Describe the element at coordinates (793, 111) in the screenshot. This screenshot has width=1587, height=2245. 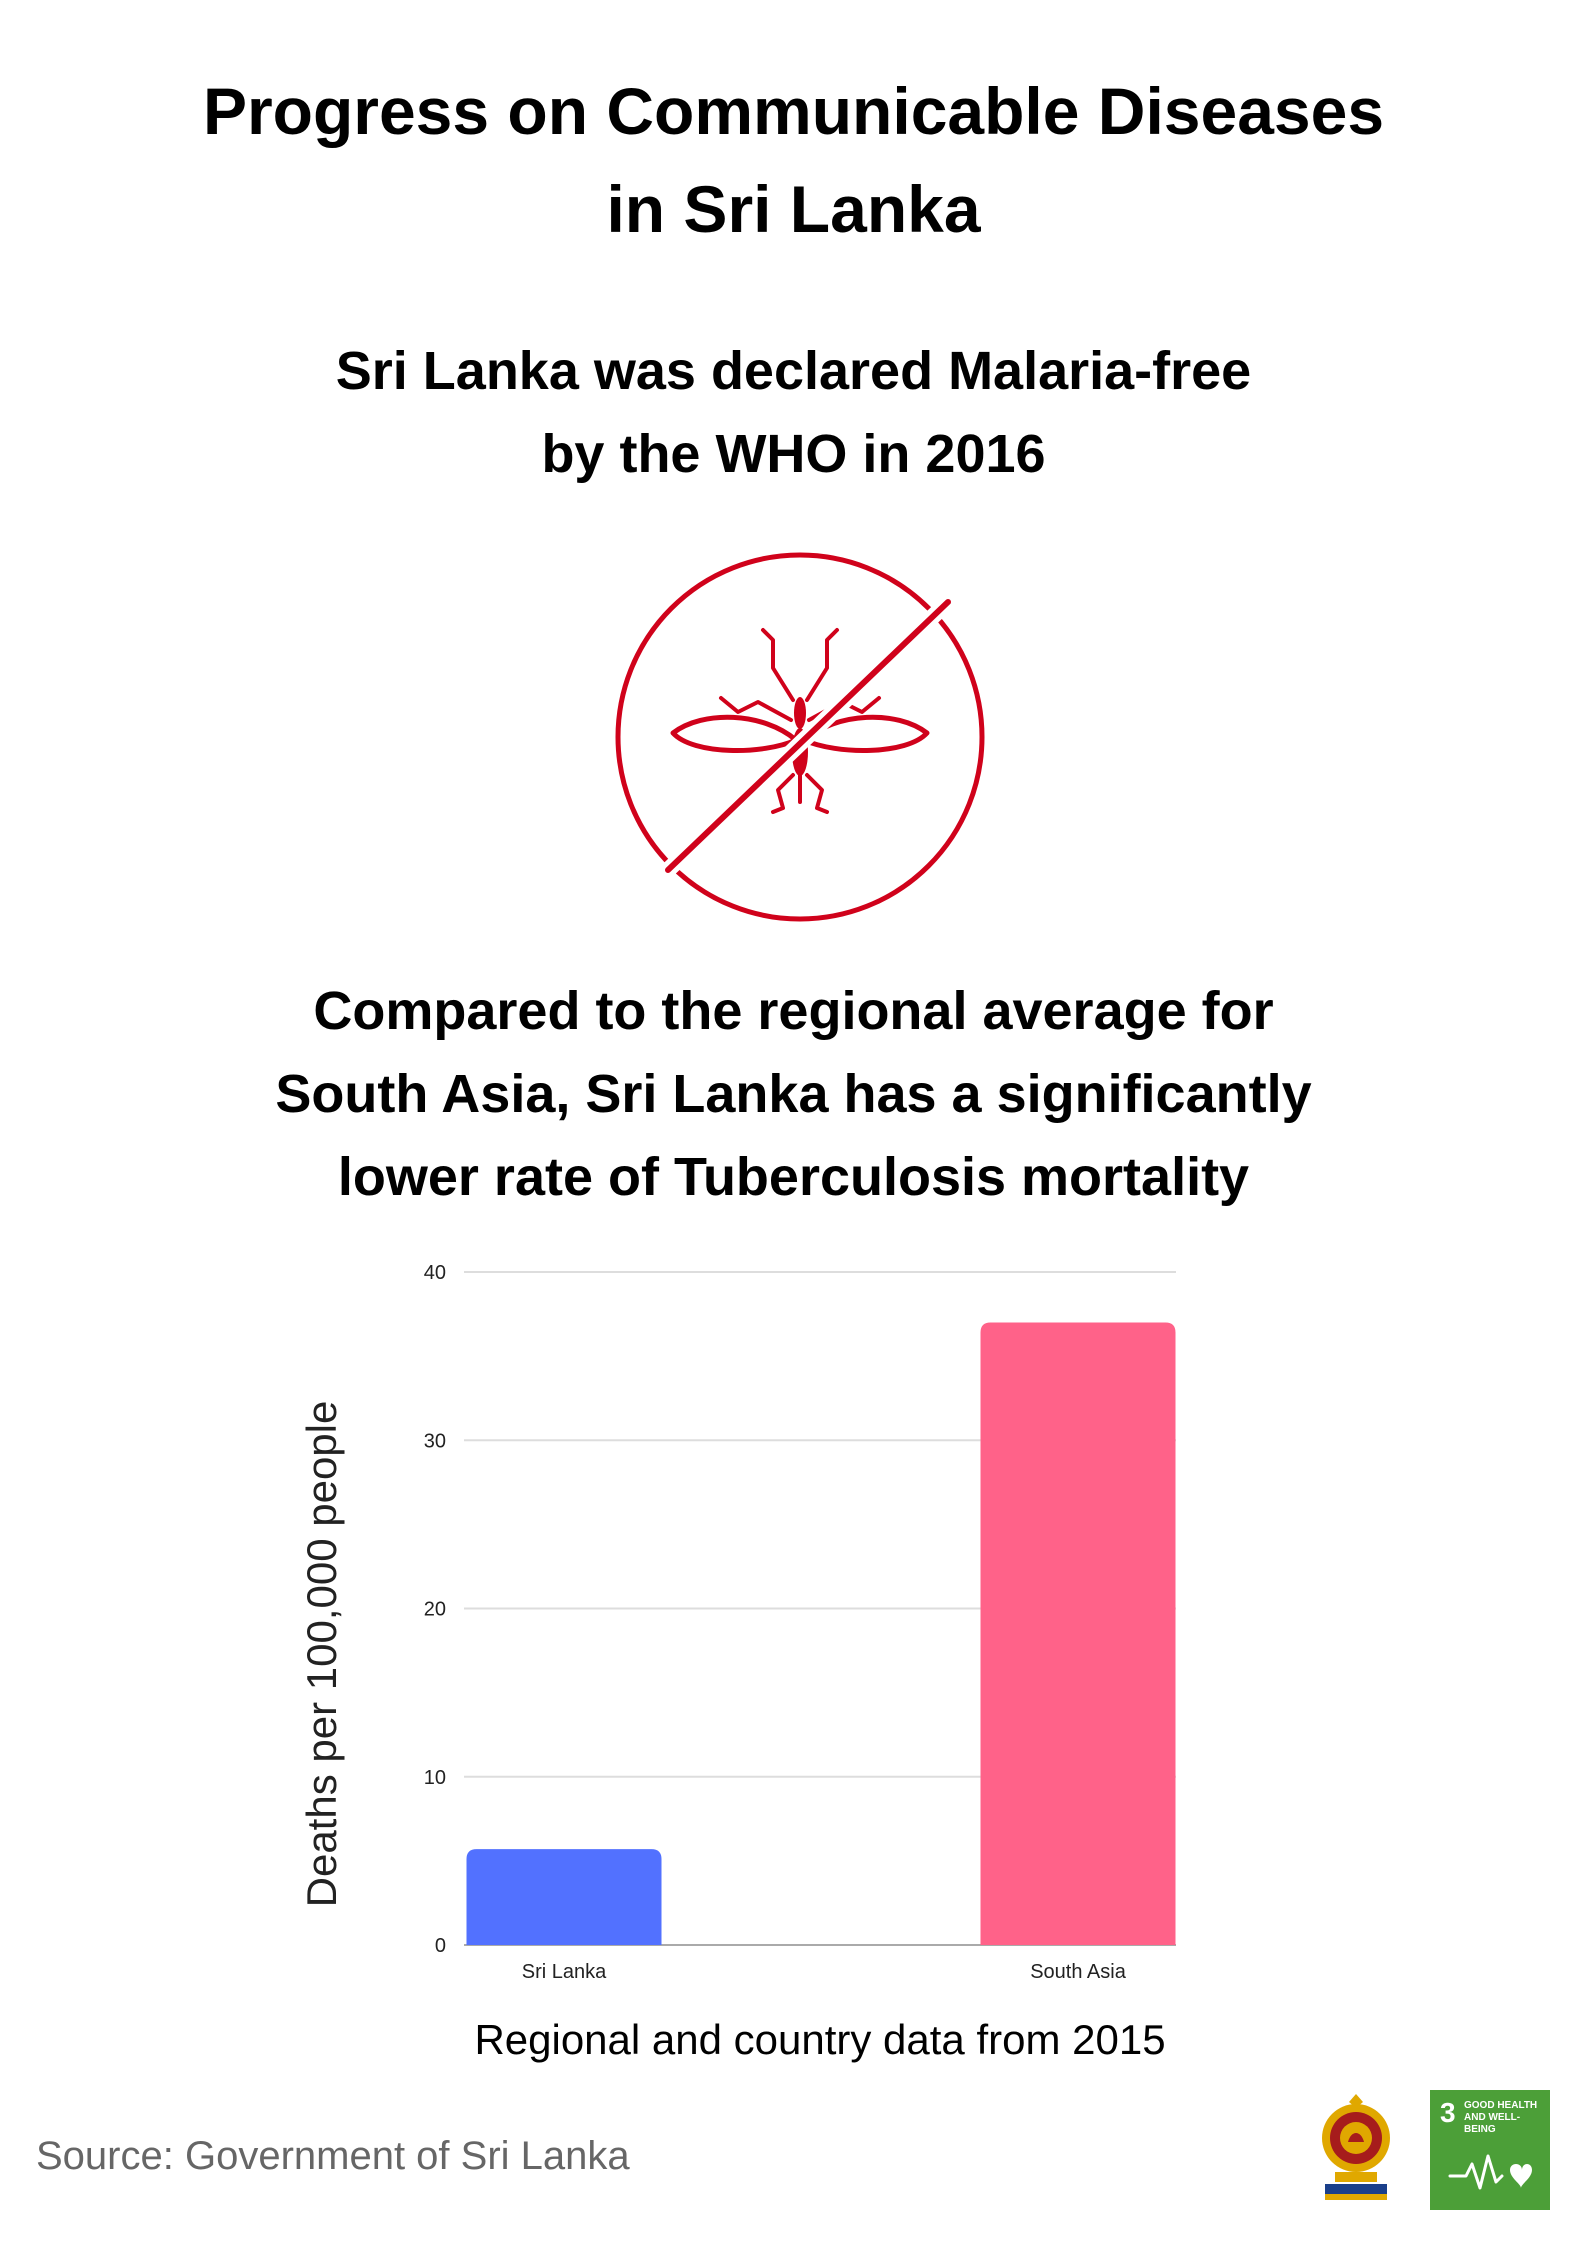
I see `title-line-1: Progress on Communicable Diseases` at that location.